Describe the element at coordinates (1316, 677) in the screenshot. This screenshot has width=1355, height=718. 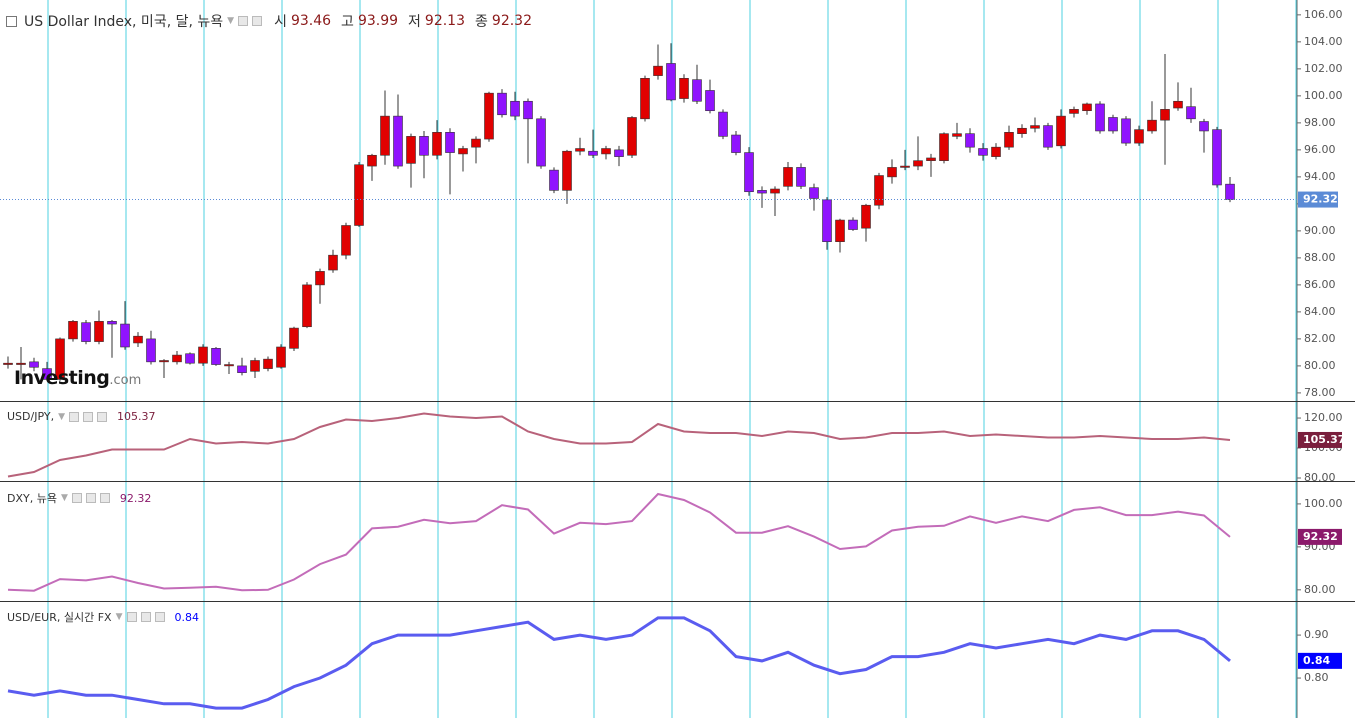
I see `y-tick-label: 0.80` at that location.